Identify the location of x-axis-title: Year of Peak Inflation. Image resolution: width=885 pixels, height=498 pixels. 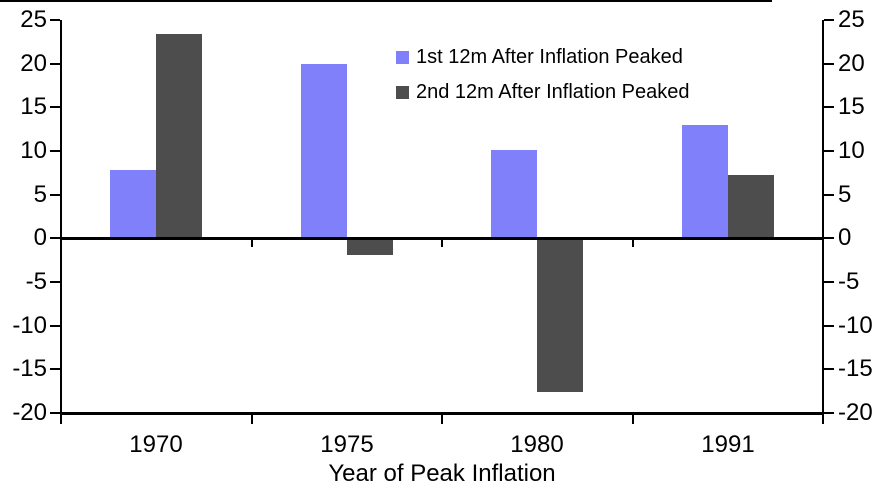
(442, 473).